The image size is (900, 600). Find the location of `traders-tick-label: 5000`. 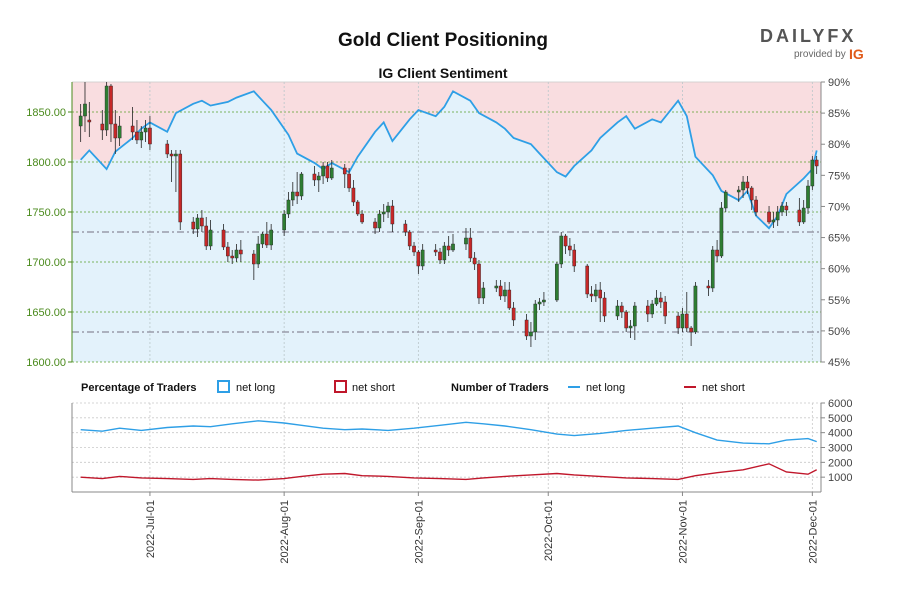

traders-tick-label: 5000 is located at coordinates (840, 419).